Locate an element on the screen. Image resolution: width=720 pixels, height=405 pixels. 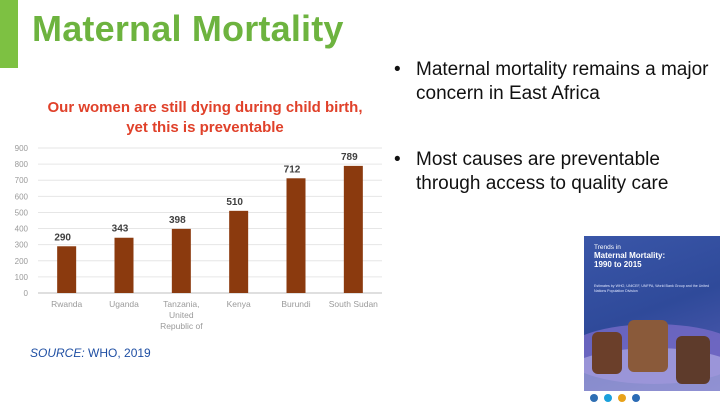
y-tick-label: 400 is located at coordinates (22, 229).